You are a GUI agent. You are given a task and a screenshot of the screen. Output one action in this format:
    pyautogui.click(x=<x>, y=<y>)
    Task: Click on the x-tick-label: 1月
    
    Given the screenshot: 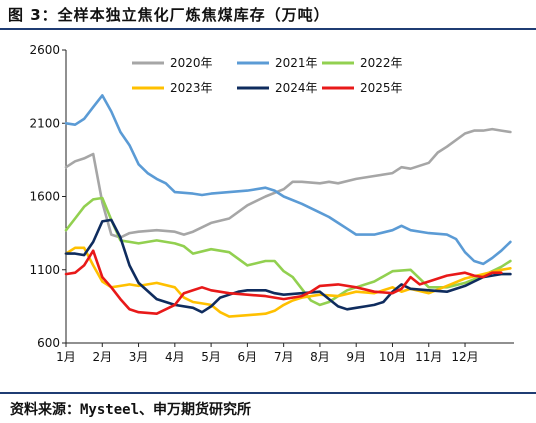 What is the action you would take?
    pyautogui.click(x=66, y=357)
    